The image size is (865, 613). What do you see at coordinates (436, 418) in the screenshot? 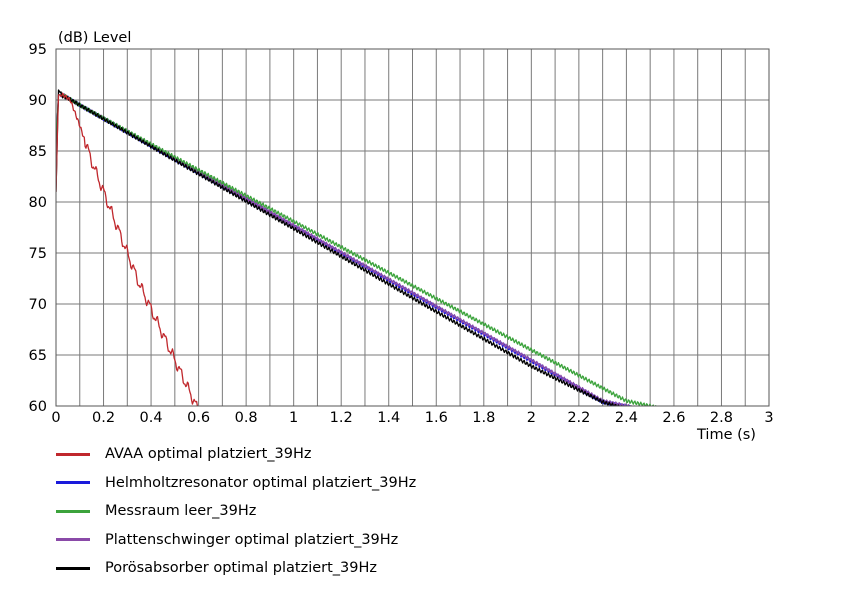
I see `x-tick-label: 1.6` at bounding box center [436, 418].